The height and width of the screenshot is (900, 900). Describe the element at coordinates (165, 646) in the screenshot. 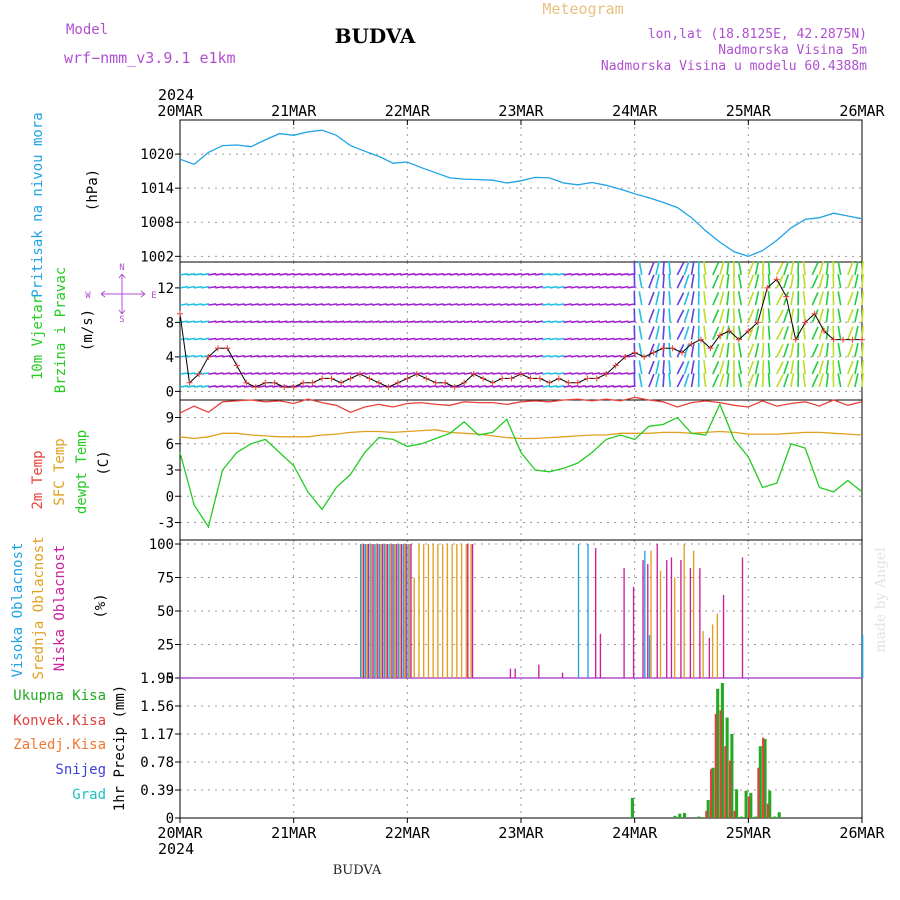

I see `ytick-label: 25` at that location.